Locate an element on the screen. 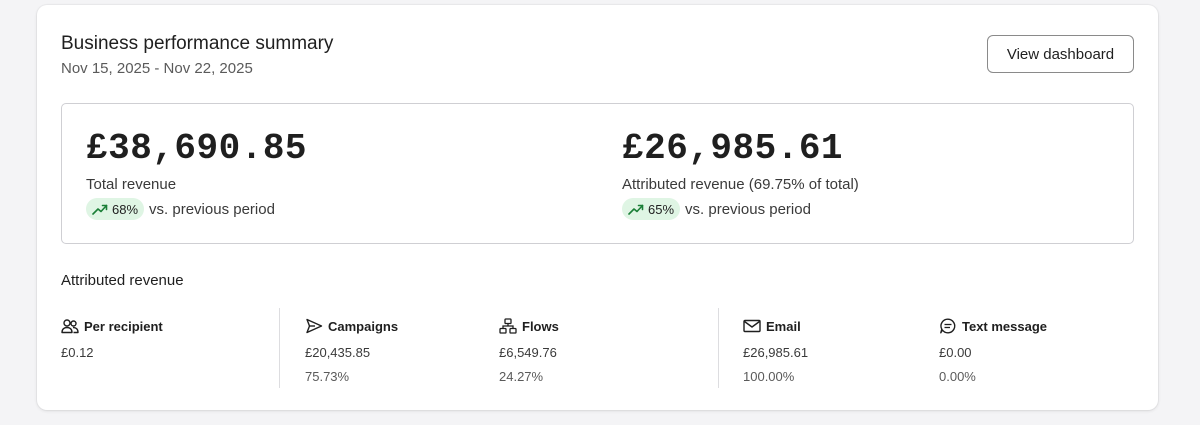 The height and width of the screenshot is (425, 1200). per-recipient-stat: Per recipient £0.12 is located at coordinates (112, 339).